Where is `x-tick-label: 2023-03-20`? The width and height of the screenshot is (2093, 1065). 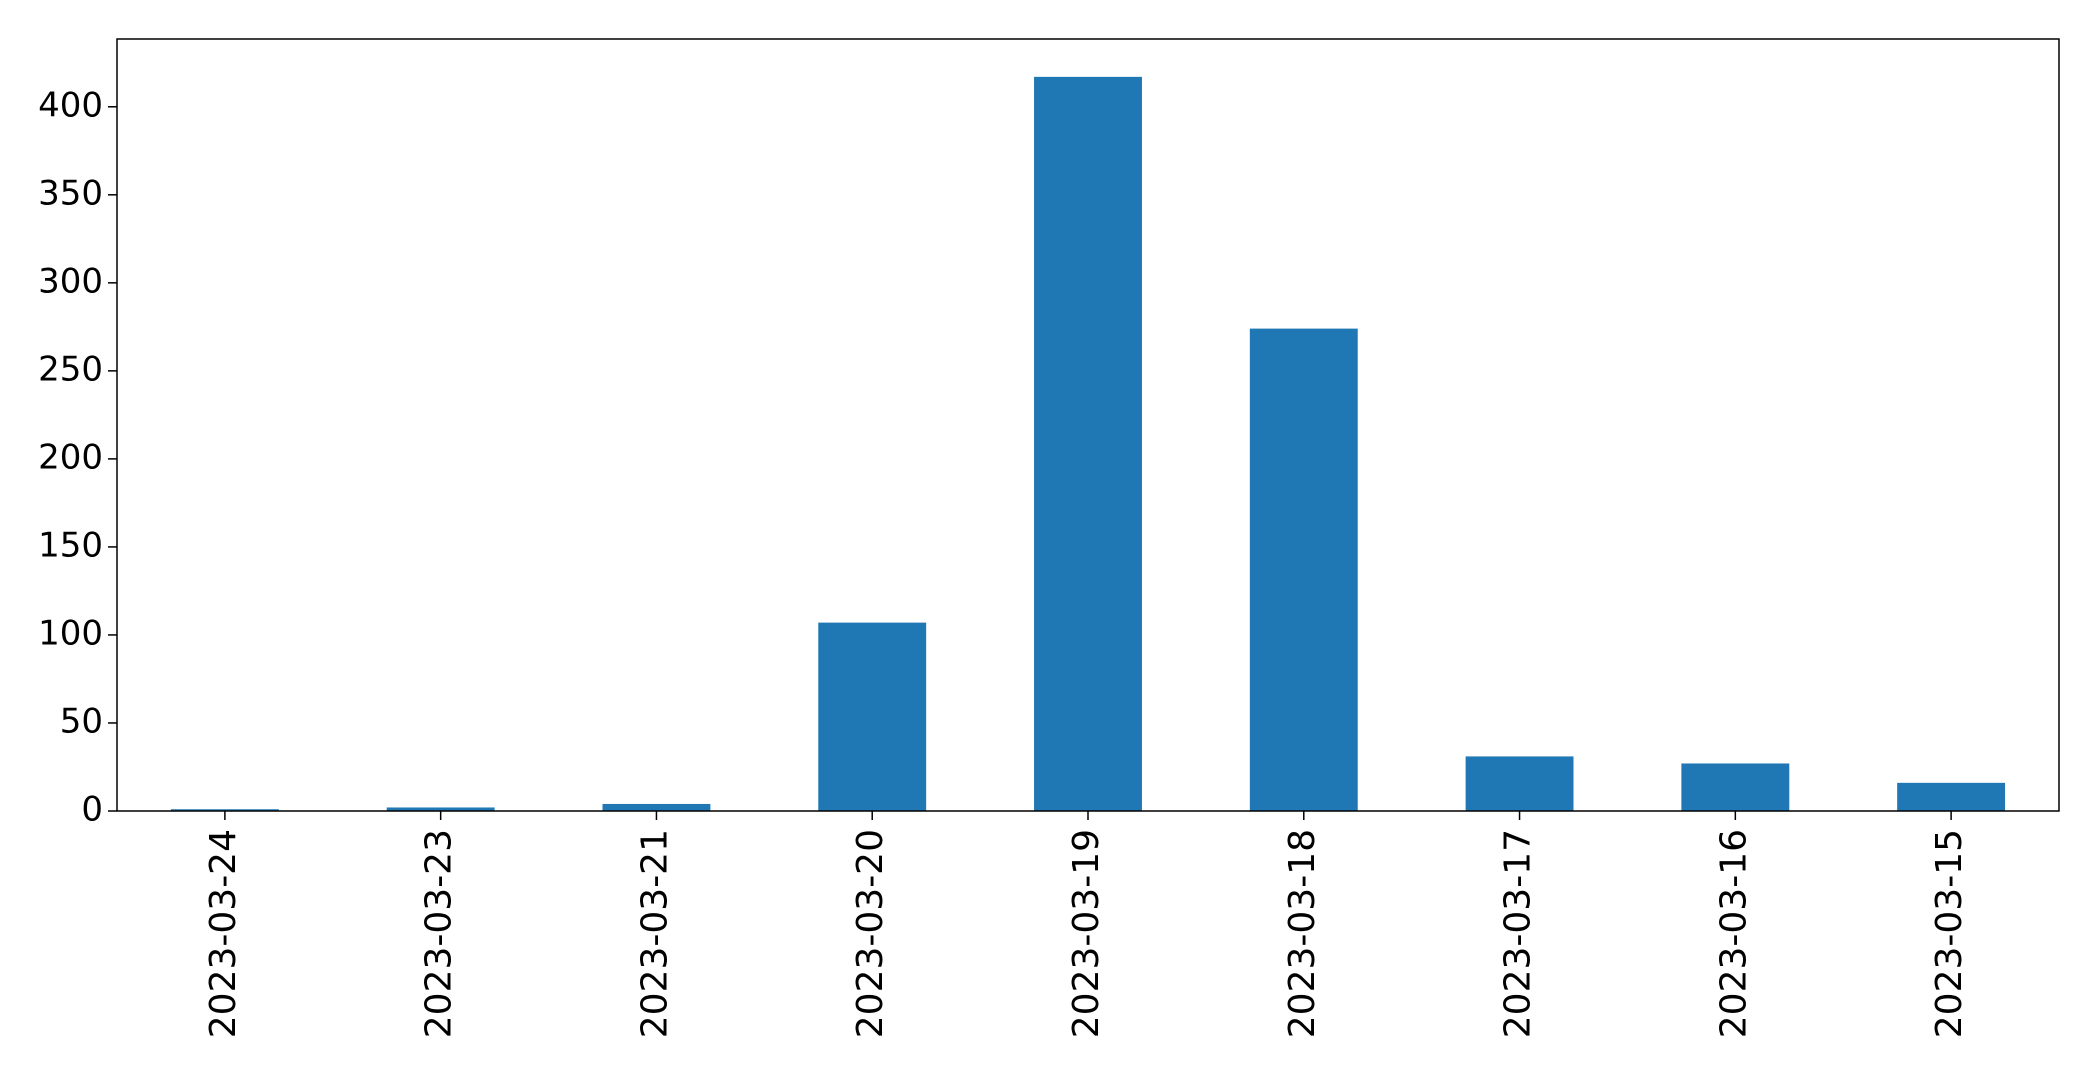 x-tick-label: 2023-03-20 is located at coordinates (870, 933).